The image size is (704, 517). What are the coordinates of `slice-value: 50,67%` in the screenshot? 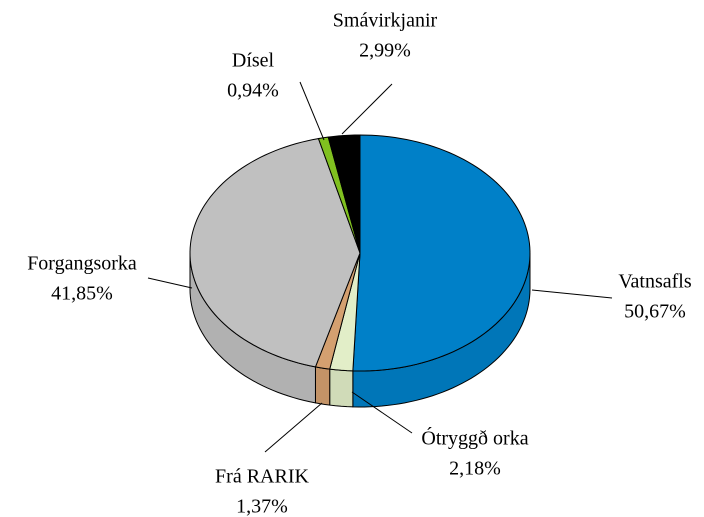 It's located at (655, 312).